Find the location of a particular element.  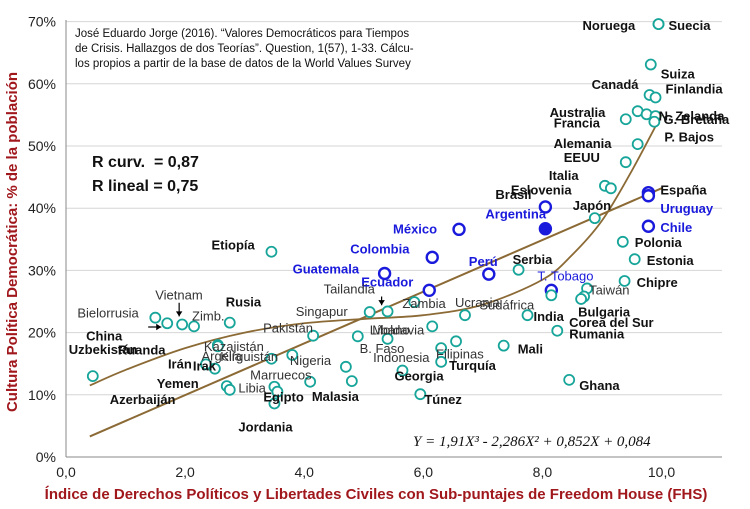

point-india is located at coordinates (527, 315).